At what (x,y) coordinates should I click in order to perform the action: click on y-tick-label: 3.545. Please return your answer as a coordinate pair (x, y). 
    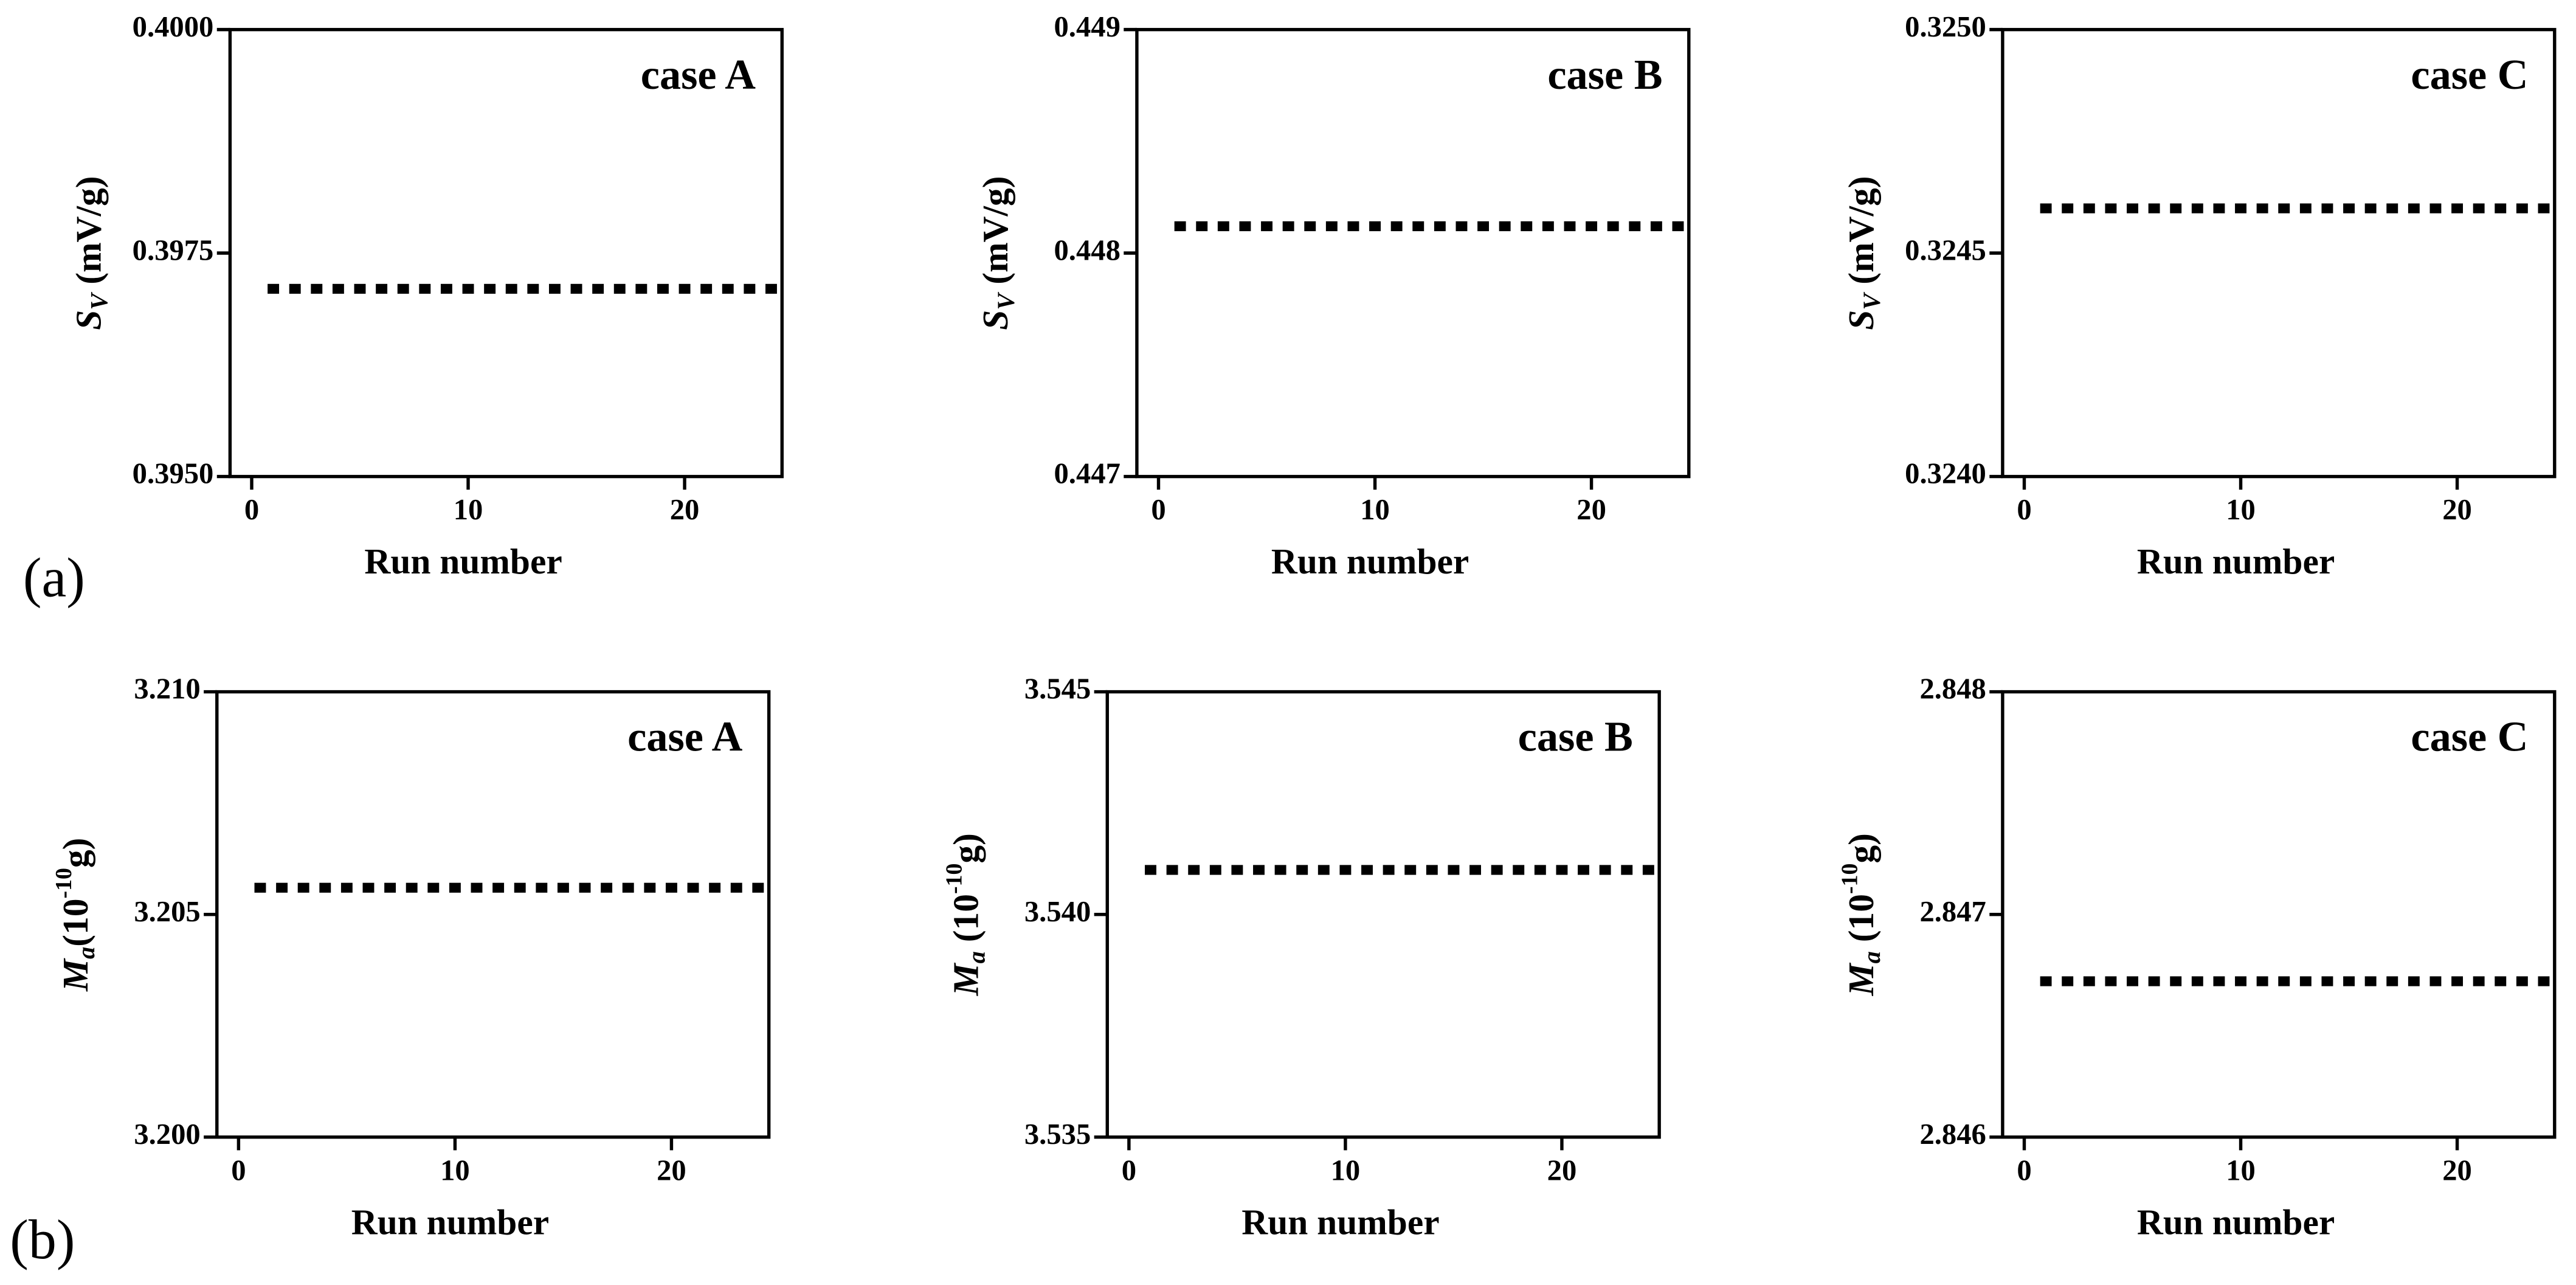
    Looking at the image, I should click on (1057, 689).